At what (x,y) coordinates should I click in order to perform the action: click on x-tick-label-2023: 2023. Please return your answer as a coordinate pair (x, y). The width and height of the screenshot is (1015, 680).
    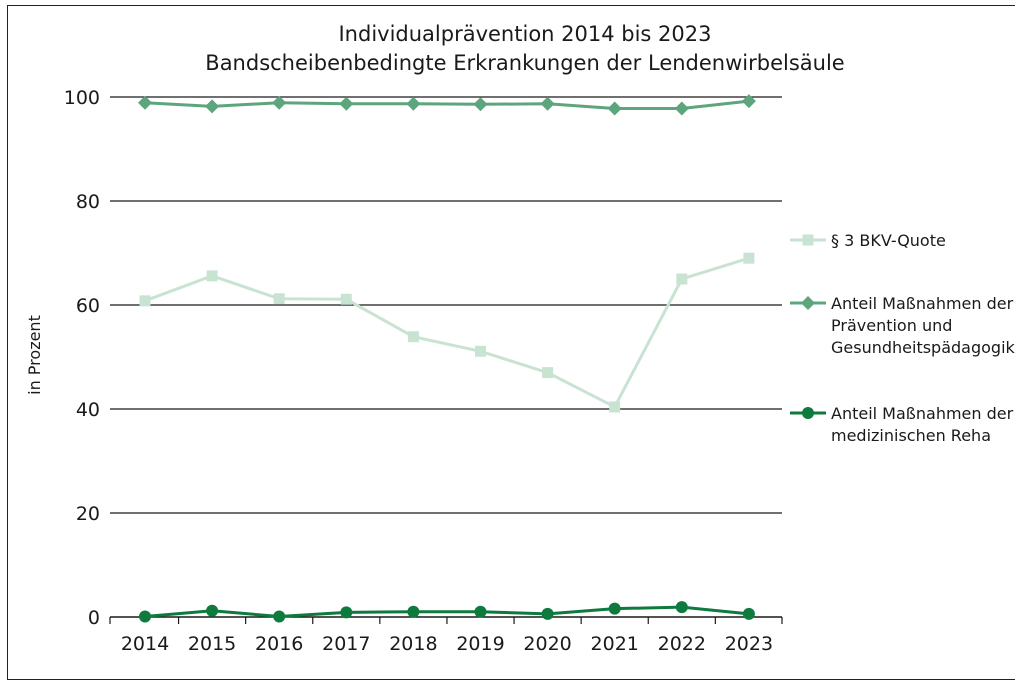
    Looking at the image, I should click on (749, 644).